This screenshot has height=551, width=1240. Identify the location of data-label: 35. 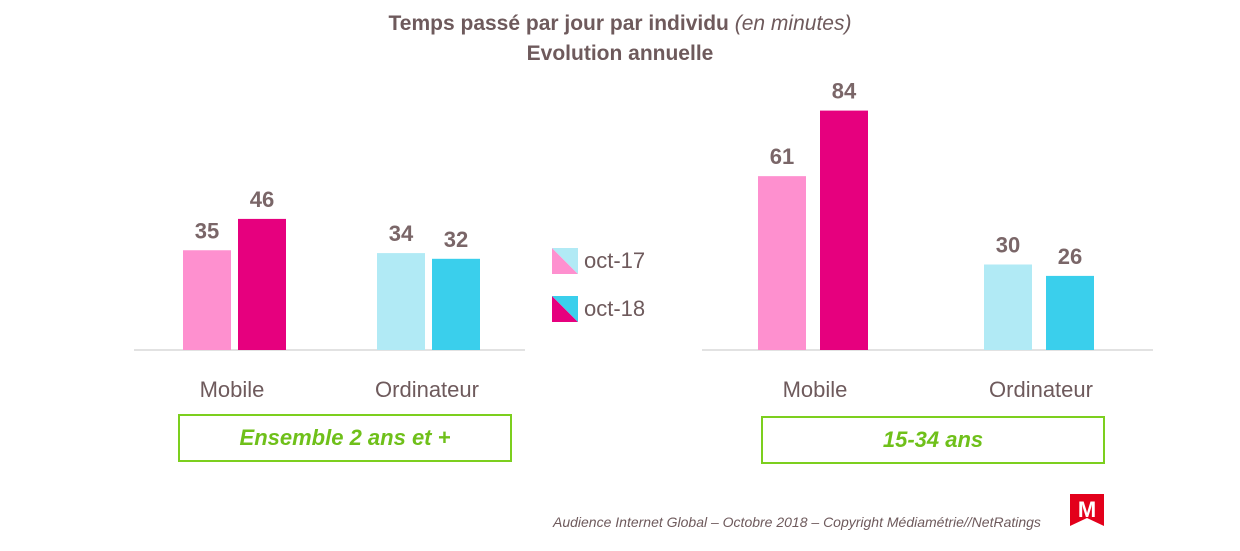
(207, 230).